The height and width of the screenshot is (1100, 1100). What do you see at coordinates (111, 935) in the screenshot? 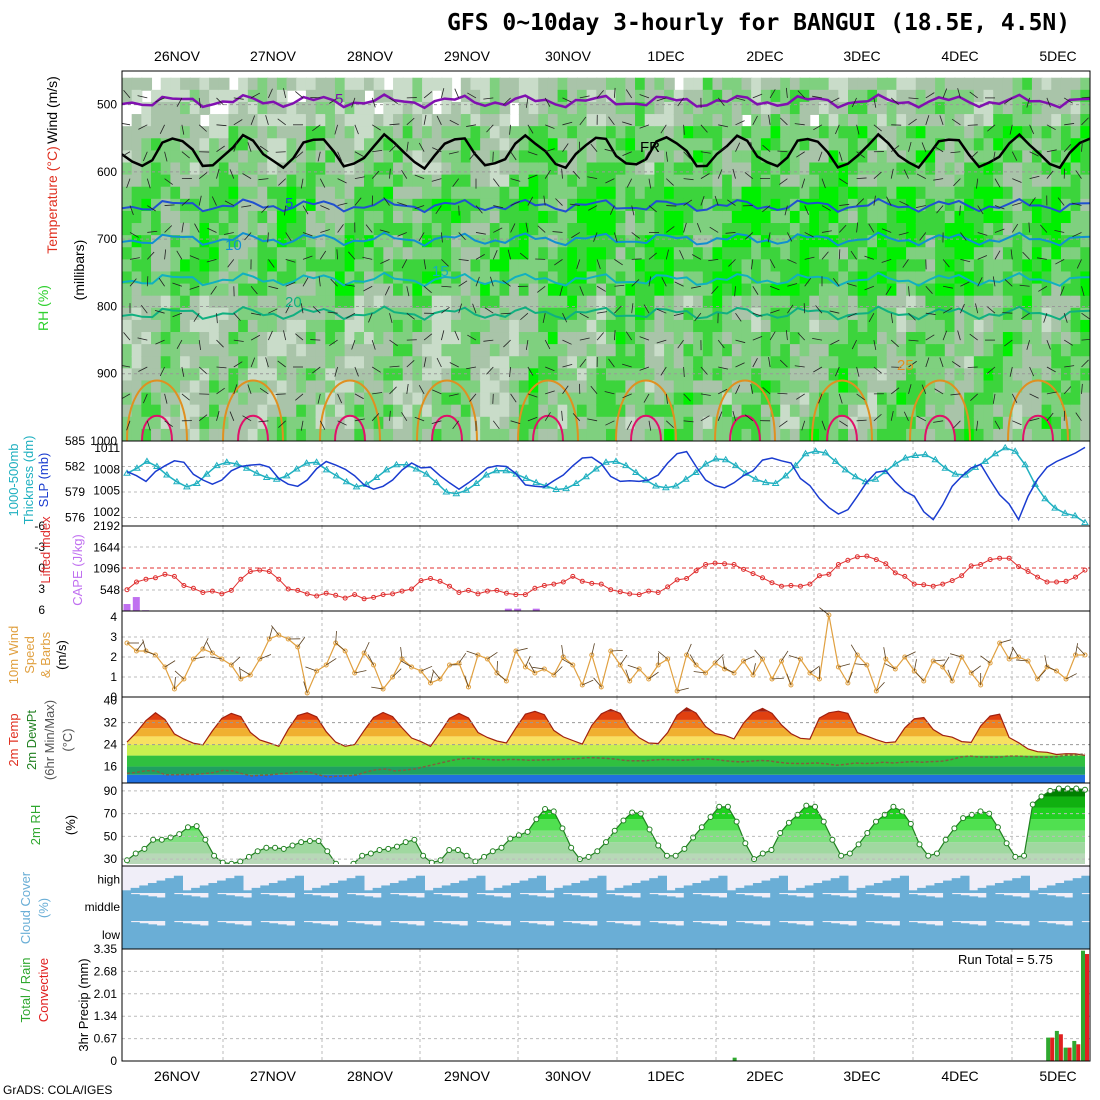
I see `cloud-row-label: low` at bounding box center [111, 935].